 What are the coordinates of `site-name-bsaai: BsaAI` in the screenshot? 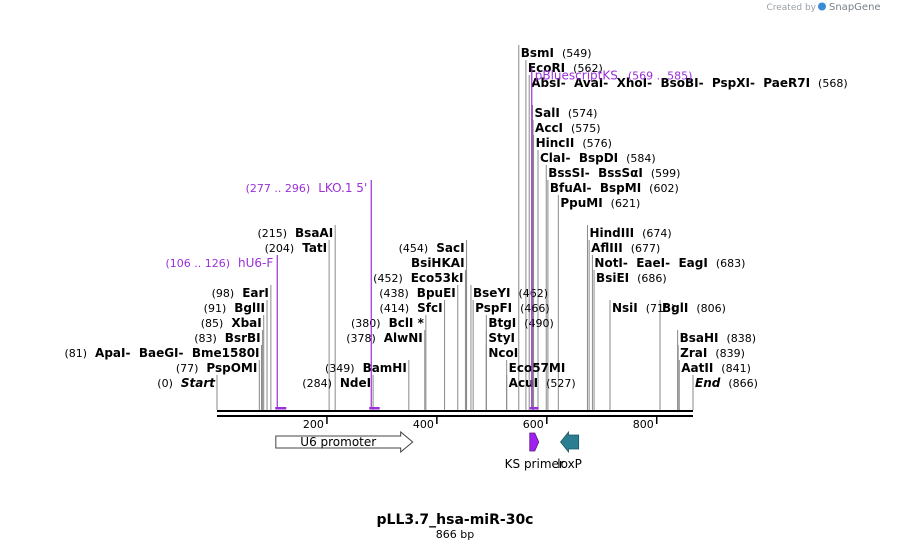 It's located at (314, 233).